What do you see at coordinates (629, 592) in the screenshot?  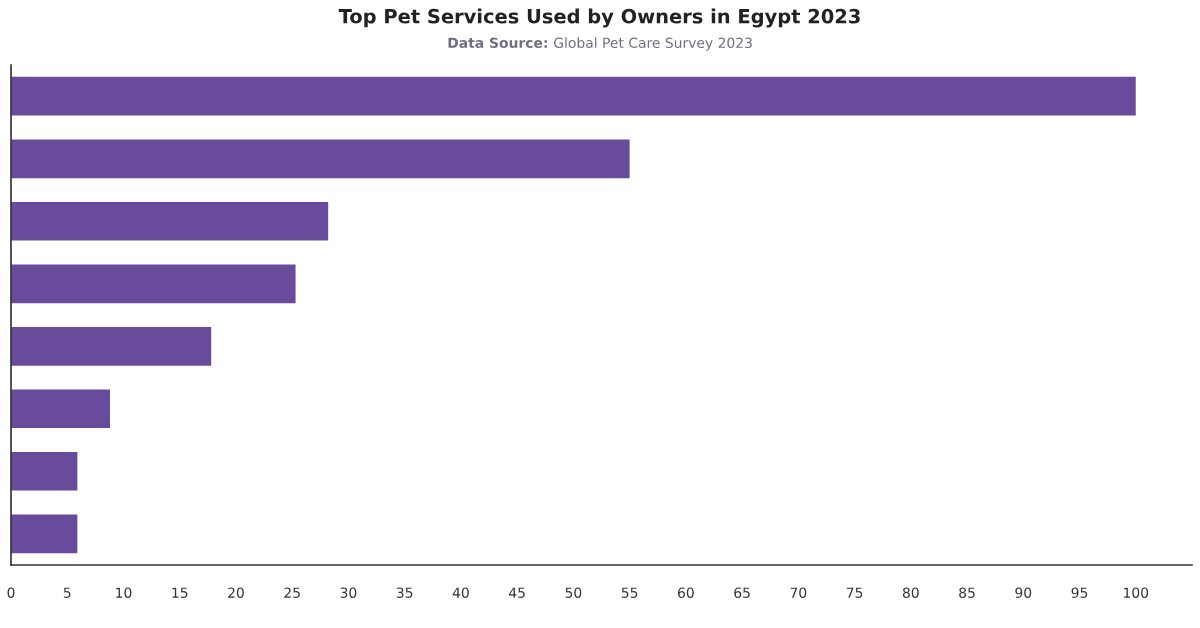 I see `x-tick-label: 55` at bounding box center [629, 592].